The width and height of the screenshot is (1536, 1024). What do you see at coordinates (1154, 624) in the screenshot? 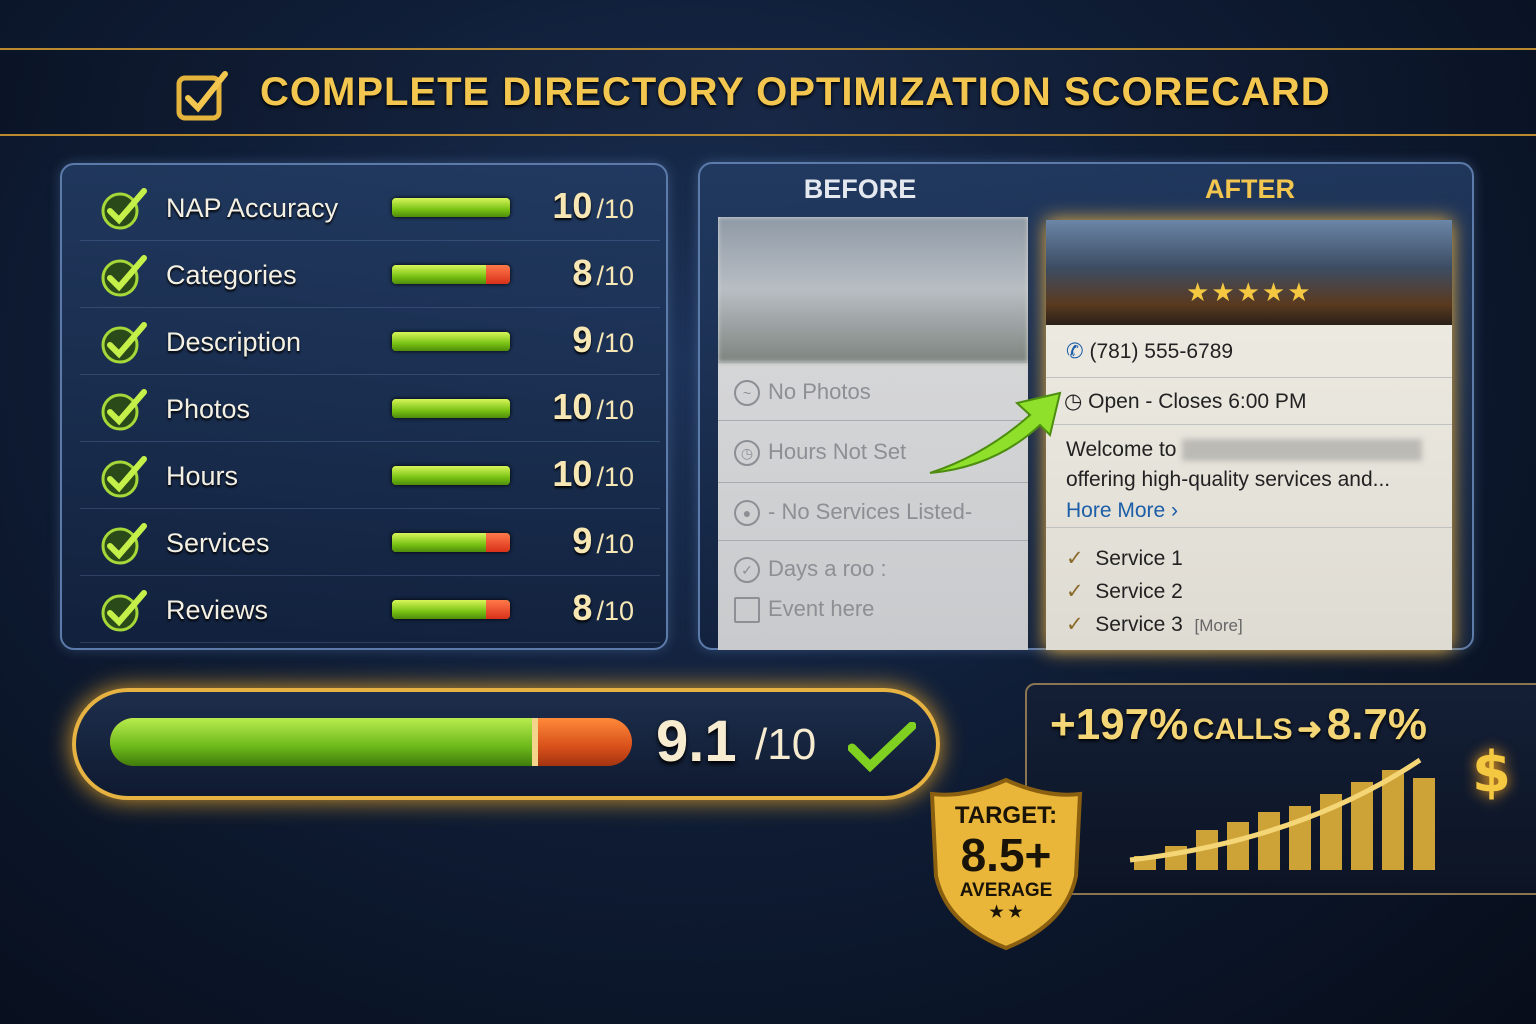
I see `service-item: ✓ Service 3 [More]` at bounding box center [1154, 624].